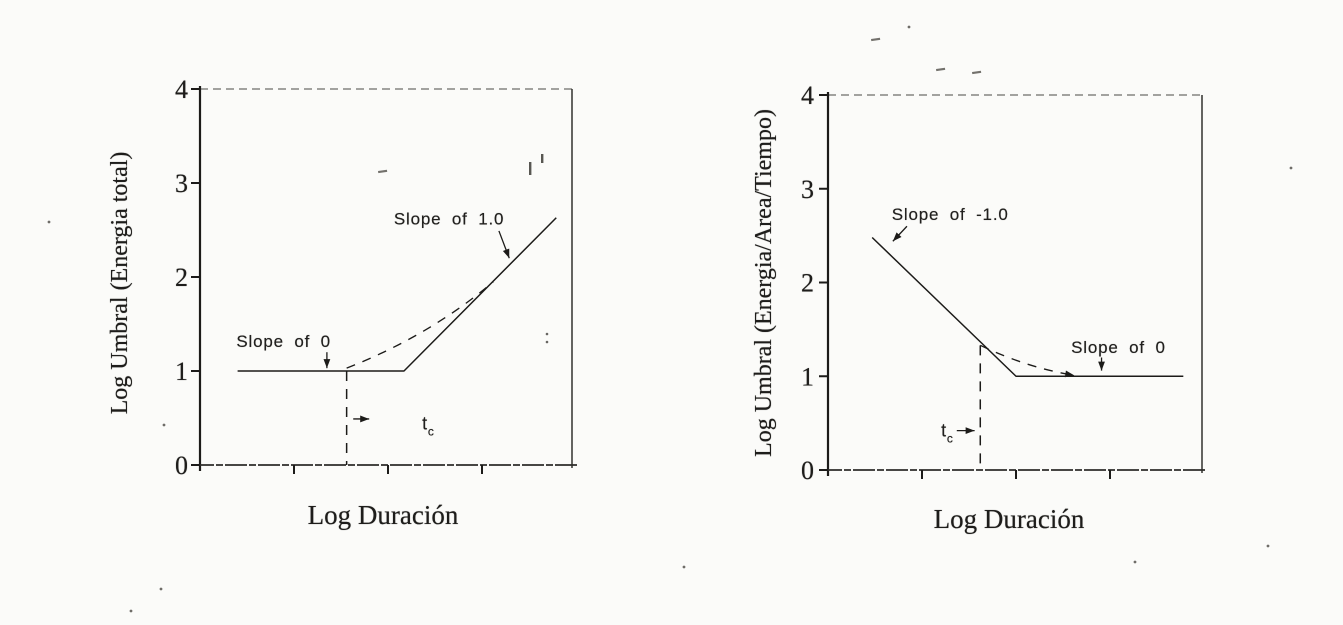 This screenshot has width=1343, height=625. Describe the element at coordinates (1069, 374) in the screenshot. I see `series-smooth-threshold-dashed-arrowhead` at that location.